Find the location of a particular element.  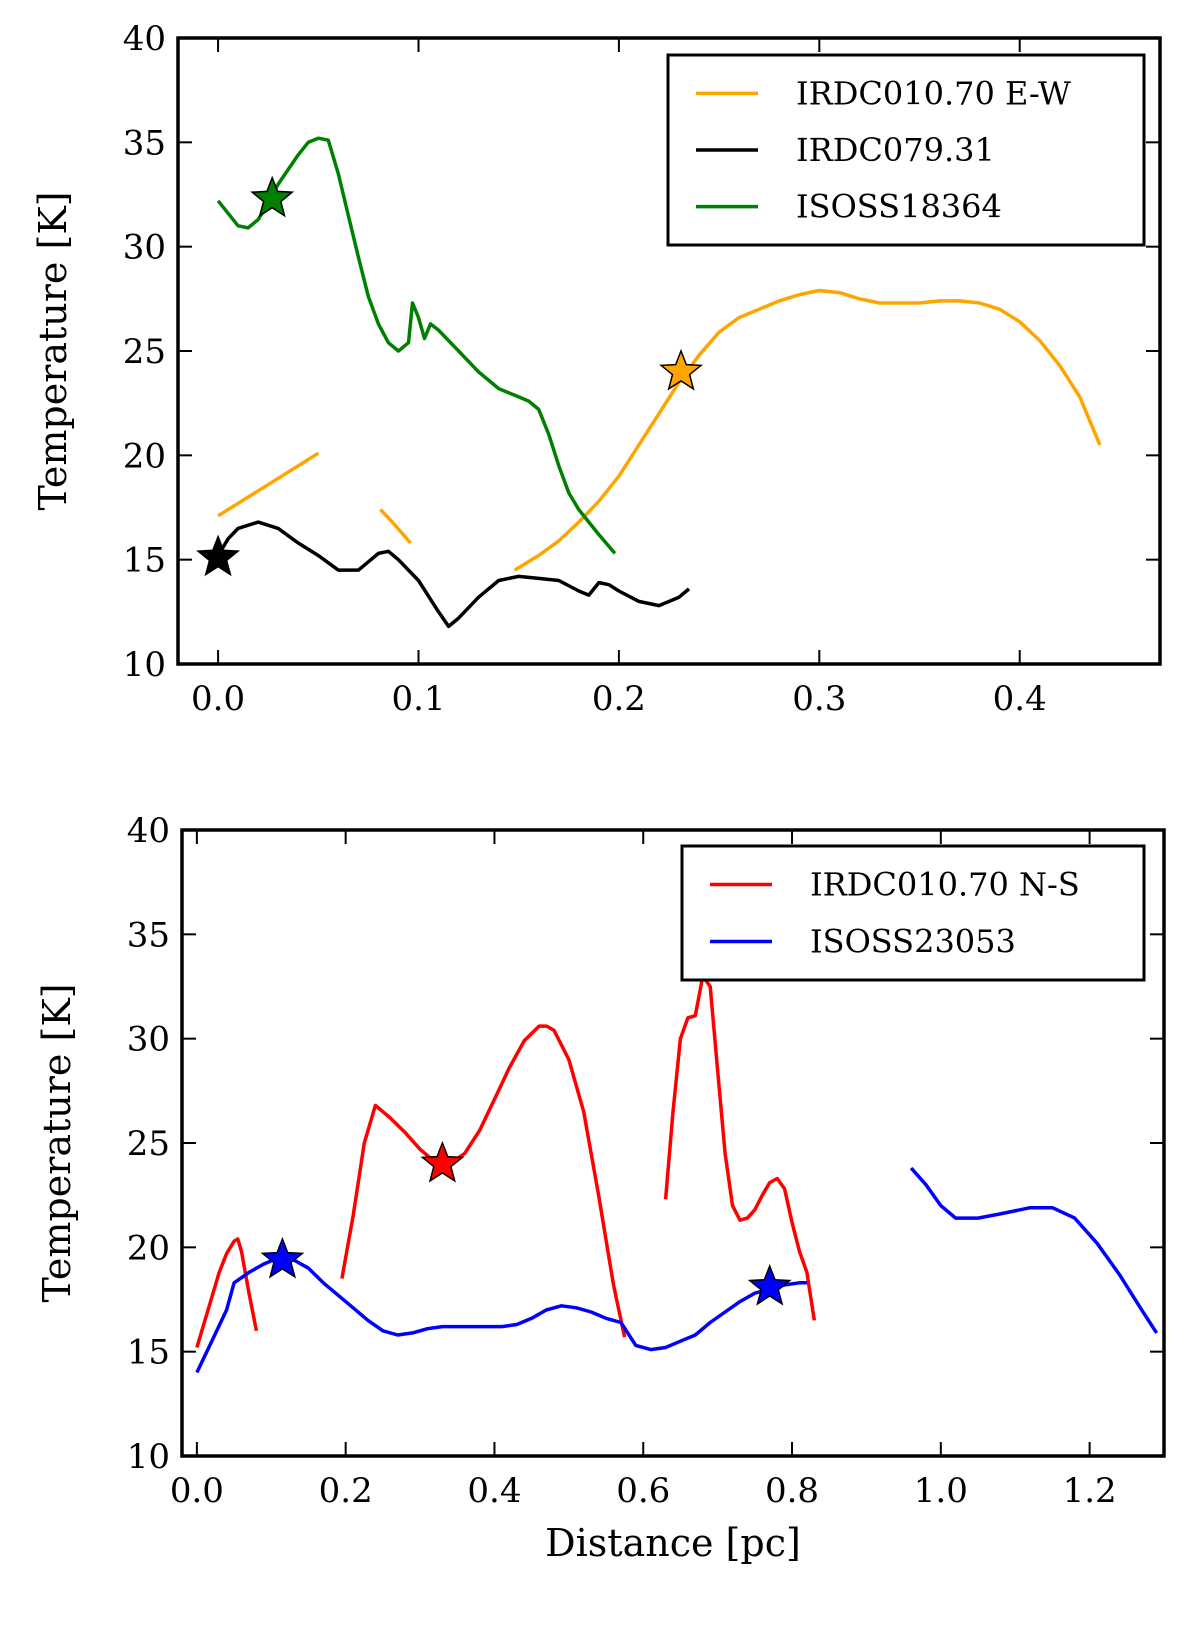

top-chart-y-tick-label: 10 is located at coordinates (144, 665).